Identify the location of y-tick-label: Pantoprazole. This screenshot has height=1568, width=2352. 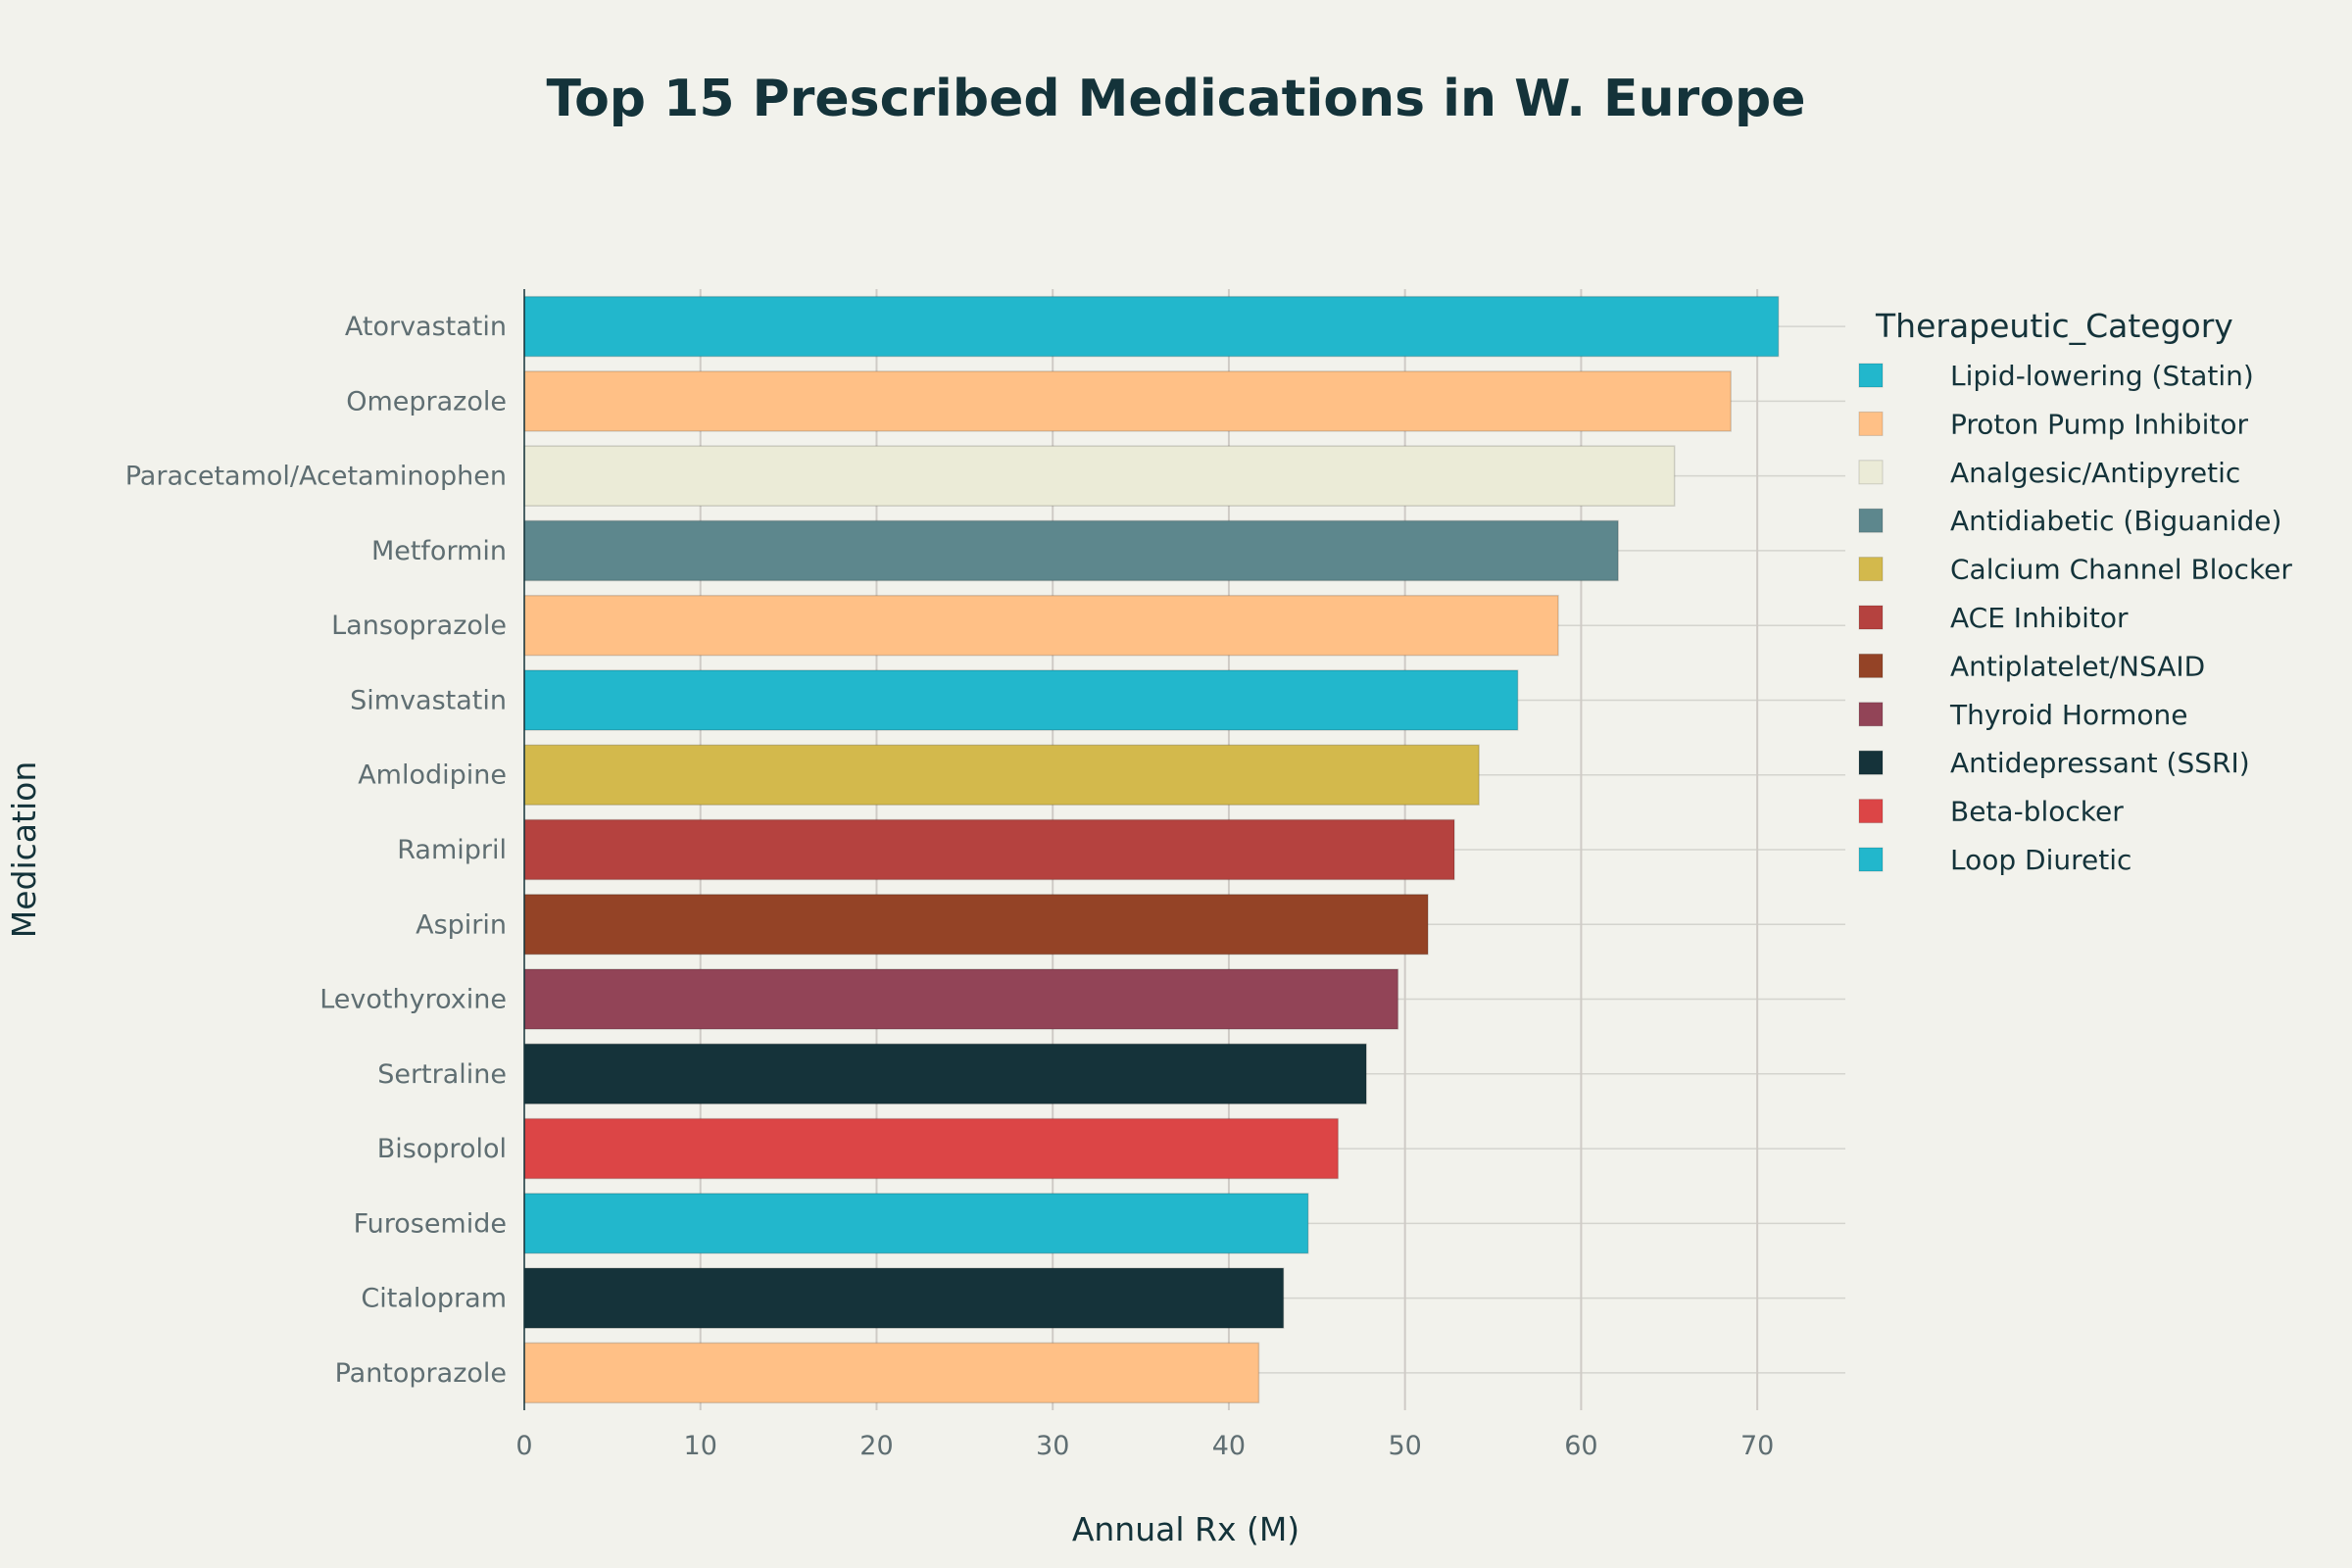
(421, 1373).